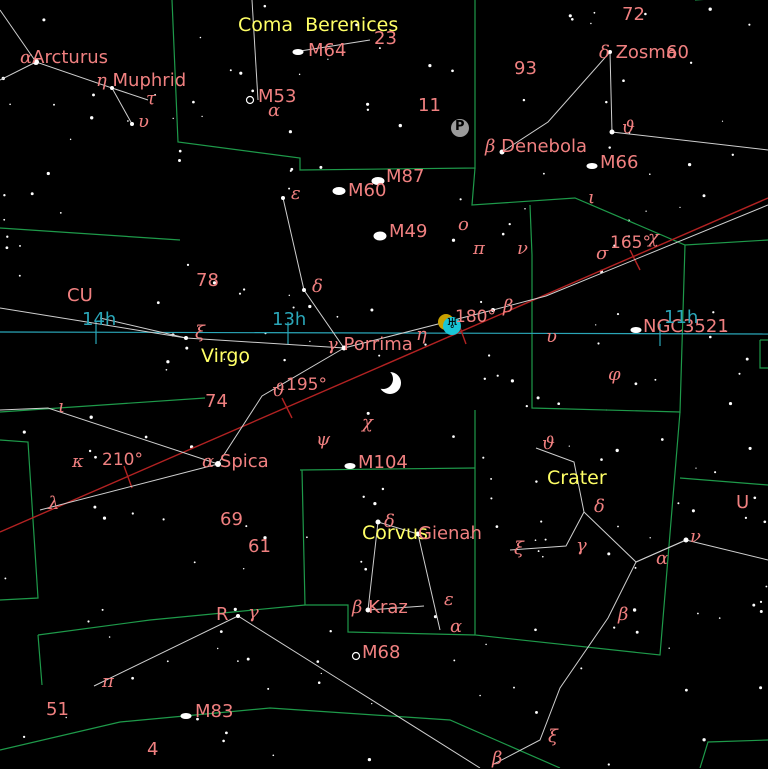 The width and height of the screenshot is (768, 769). What do you see at coordinates (378, 181) in the screenshot?
I see `galaxy-m87-icon` at bounding box center [378, 181].